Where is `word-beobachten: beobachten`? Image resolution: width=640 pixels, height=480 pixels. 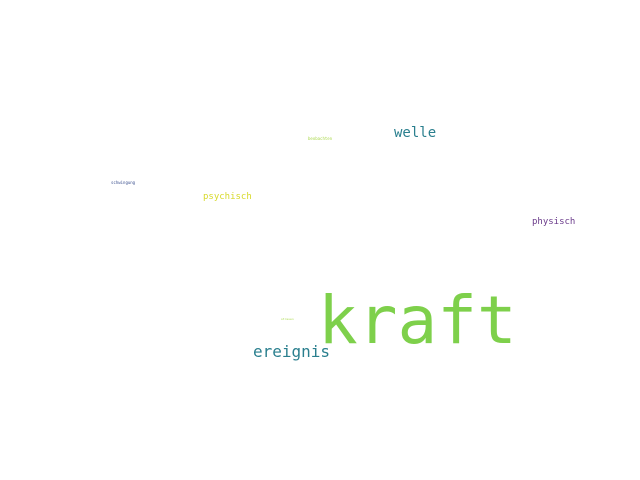
word-beobachten: beobachten is located at coordinates (320, 138).